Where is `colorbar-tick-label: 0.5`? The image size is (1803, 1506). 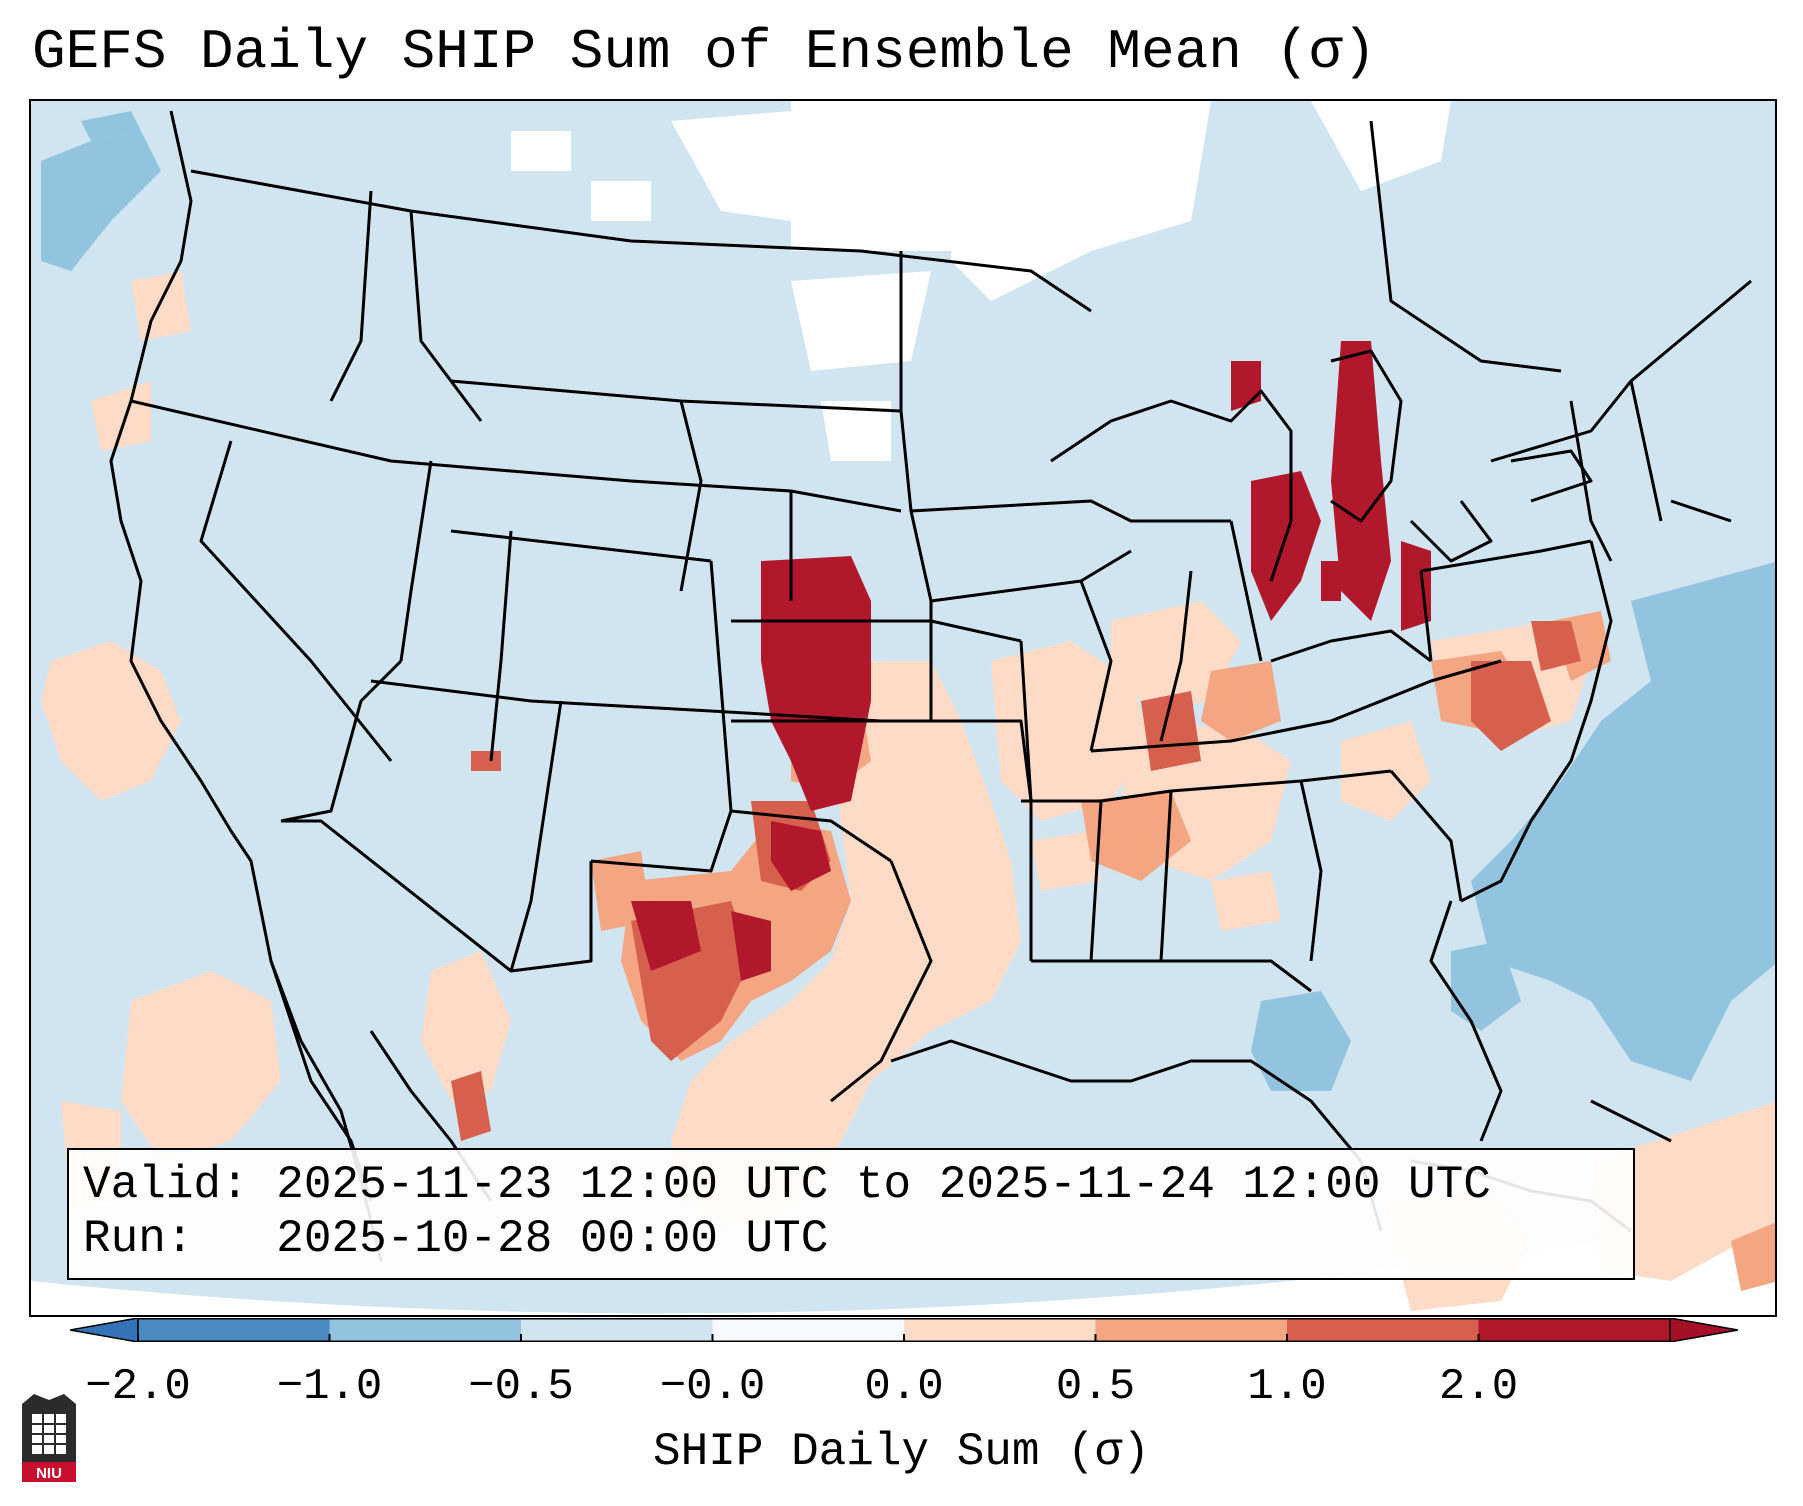 colorbar-tick-label: 0.5 is located at coordinates (1095, 1387).